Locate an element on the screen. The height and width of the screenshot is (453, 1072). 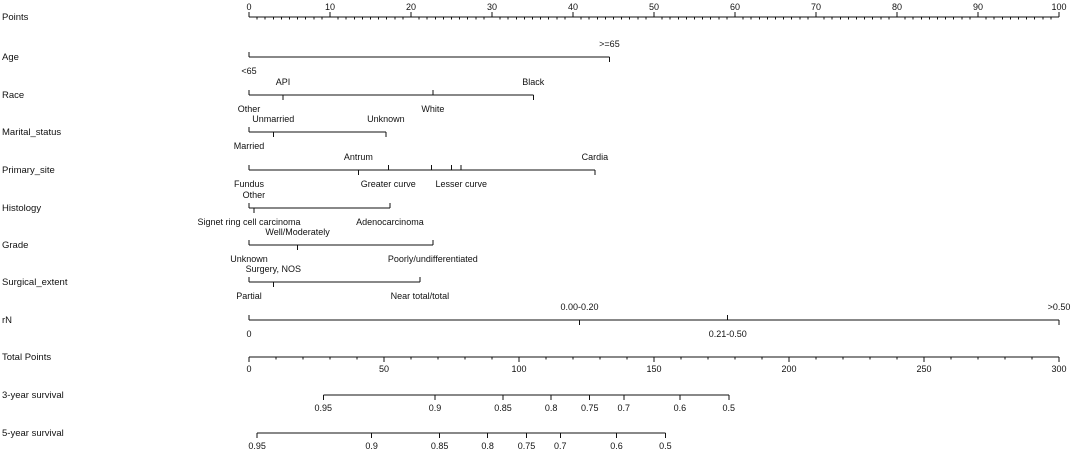
points-tick-label: 80 is located at coordinates (897, 7).